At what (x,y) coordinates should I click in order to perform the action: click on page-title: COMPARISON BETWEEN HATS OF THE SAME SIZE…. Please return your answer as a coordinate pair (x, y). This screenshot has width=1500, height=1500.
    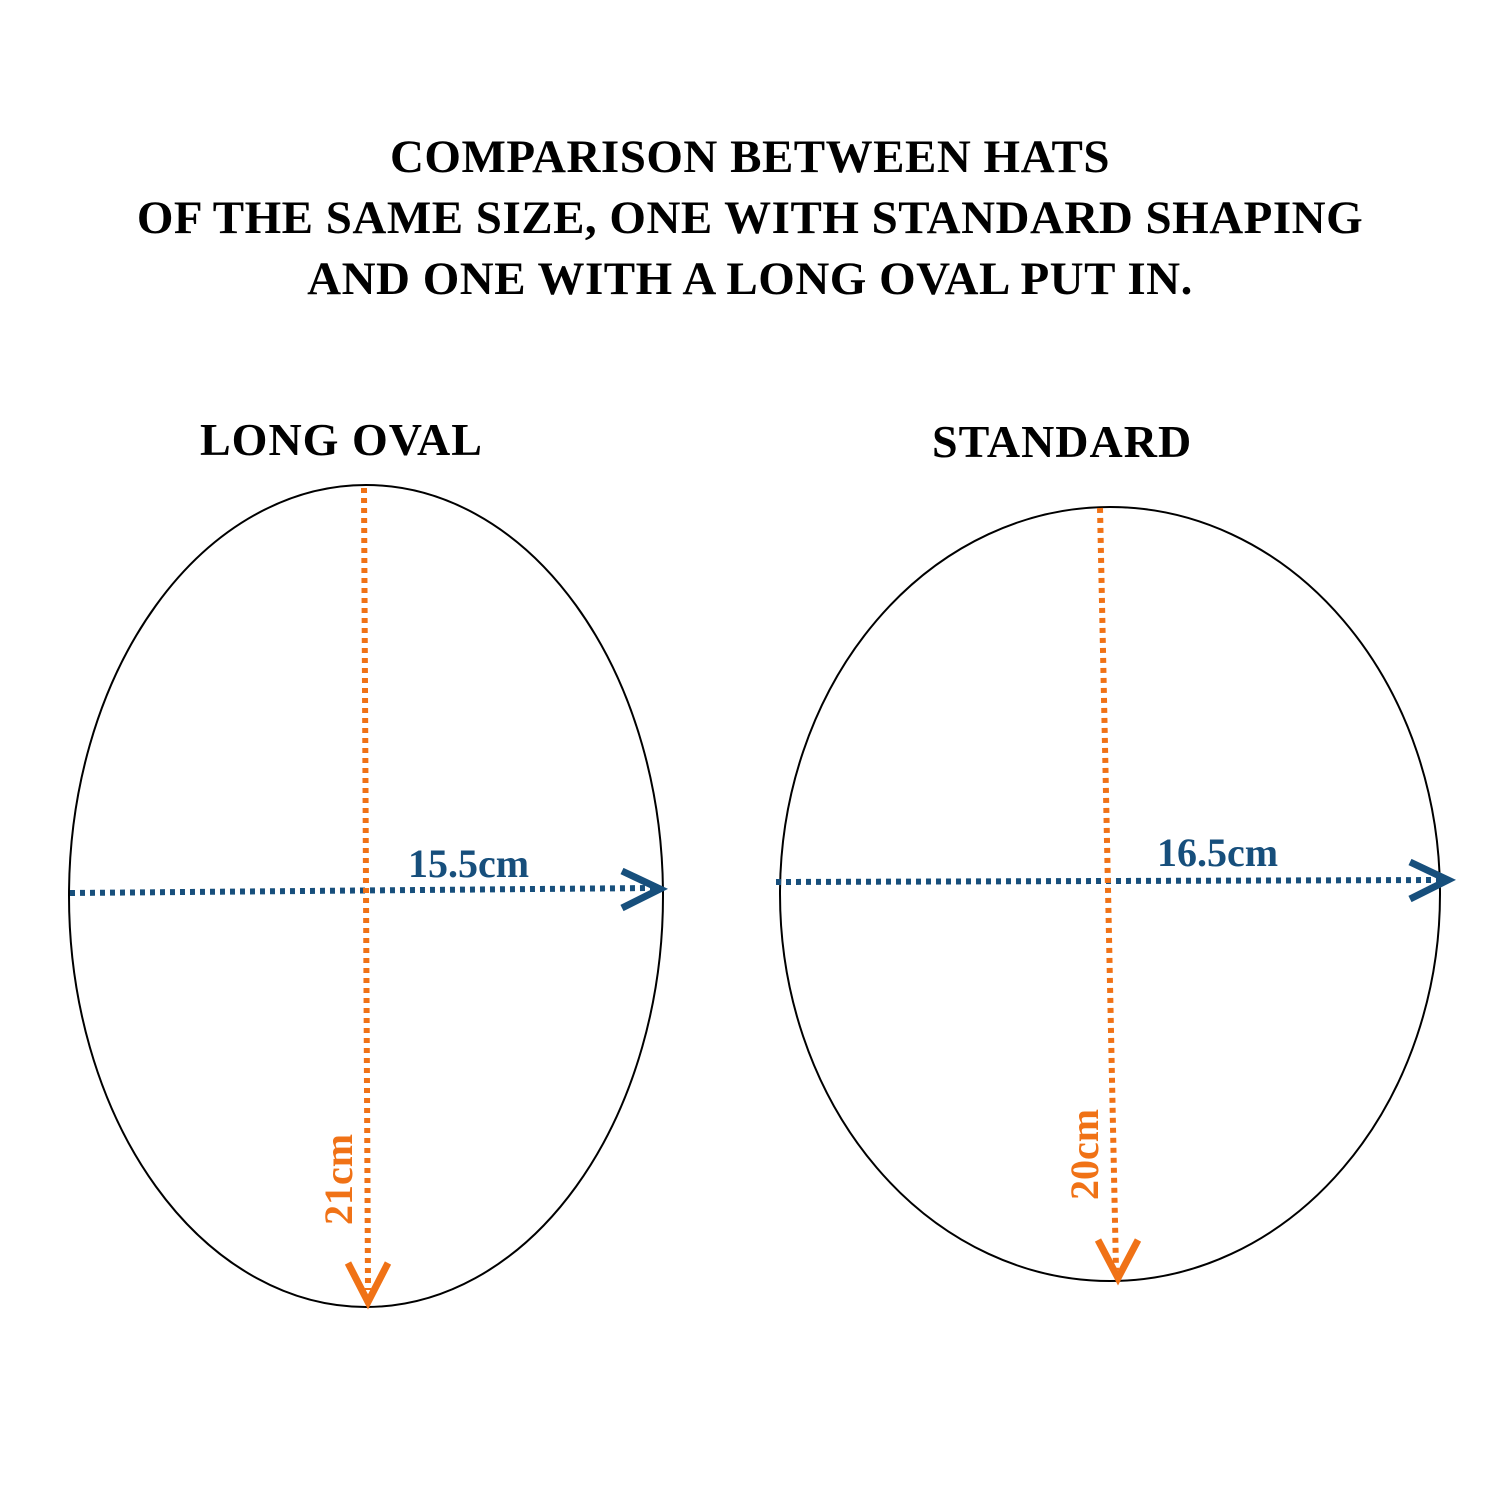
    Looking at the image, I should click on (750, 218).